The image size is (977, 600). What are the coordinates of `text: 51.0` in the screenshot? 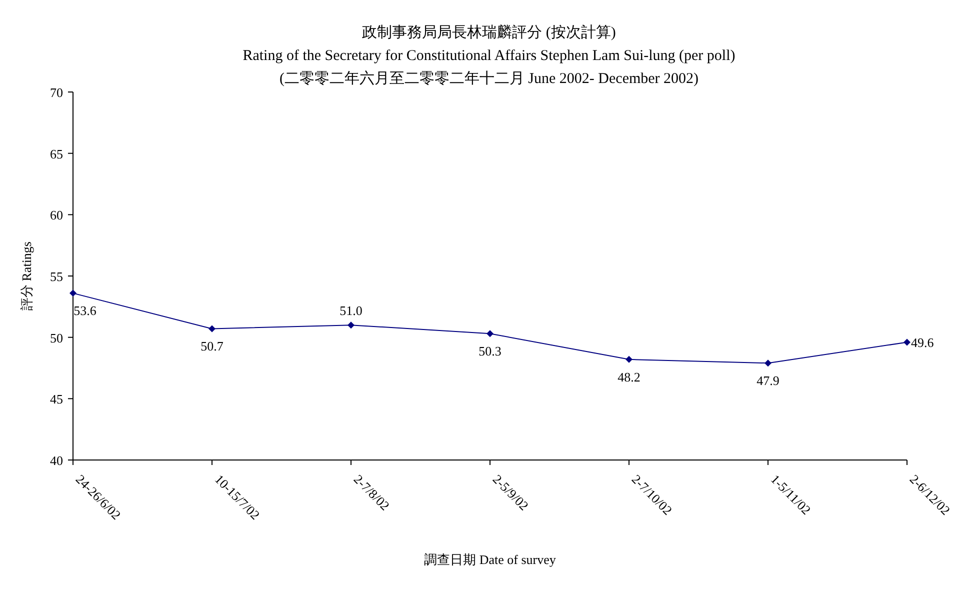 It's located at (351, 310).